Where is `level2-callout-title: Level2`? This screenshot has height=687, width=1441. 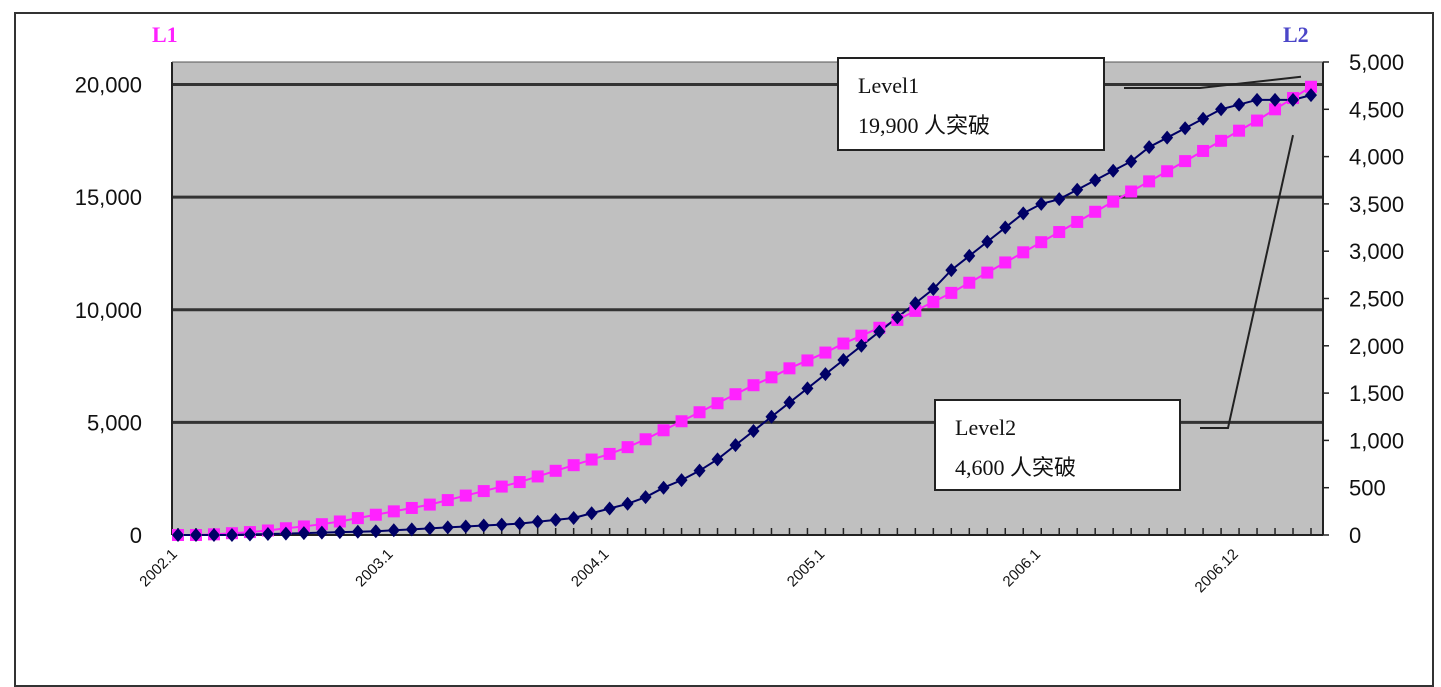 level2-callout-title: Level2 is located at coordinates (985, 427).